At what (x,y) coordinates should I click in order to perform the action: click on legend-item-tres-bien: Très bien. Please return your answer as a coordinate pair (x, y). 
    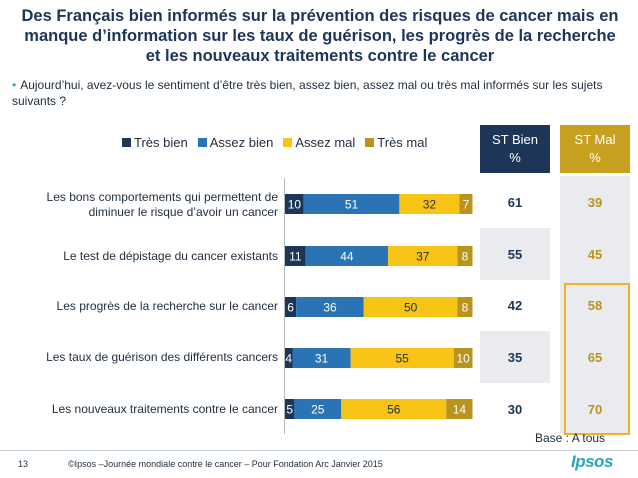
    Looking at the image, I should click on (155, 142).